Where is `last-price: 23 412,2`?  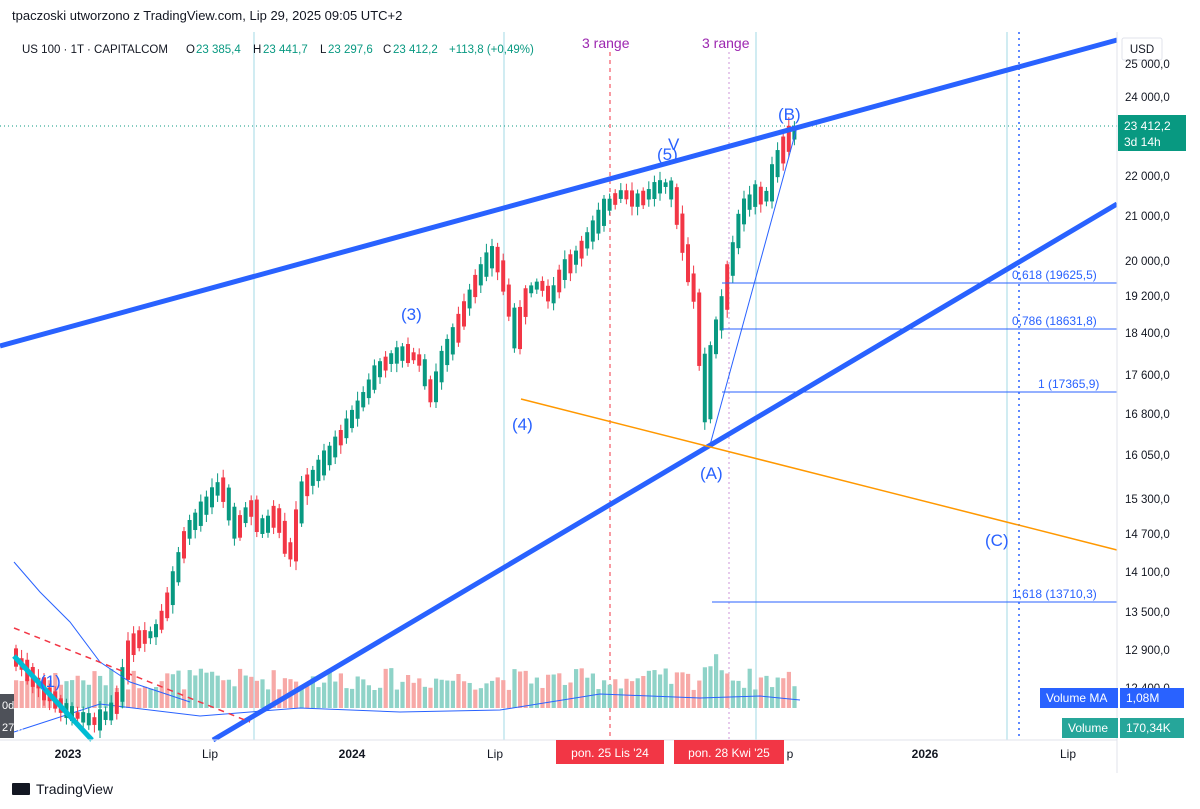
last-price: 23 412,2 is located at coordinates (1147, 126).